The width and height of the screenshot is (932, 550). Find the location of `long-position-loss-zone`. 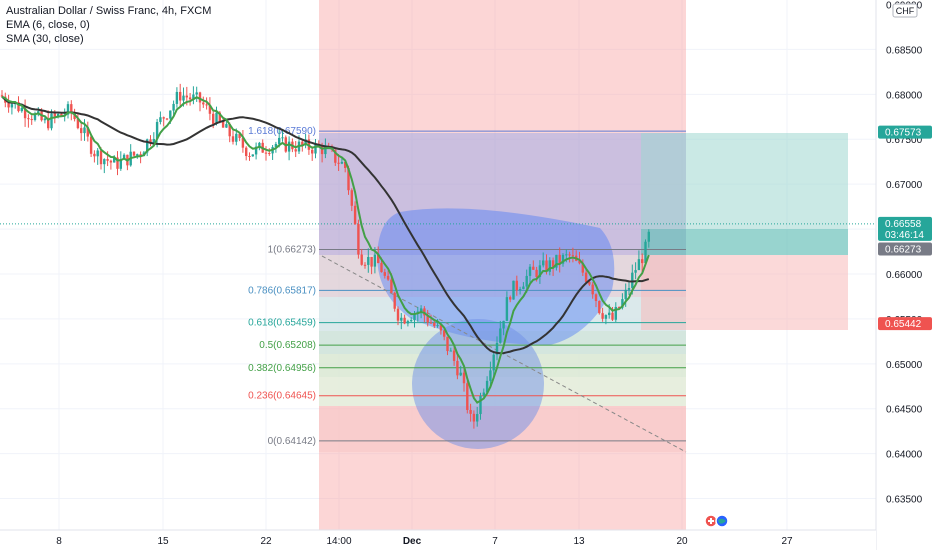

long-position-loss-zone is located at coordinates (744, 292).